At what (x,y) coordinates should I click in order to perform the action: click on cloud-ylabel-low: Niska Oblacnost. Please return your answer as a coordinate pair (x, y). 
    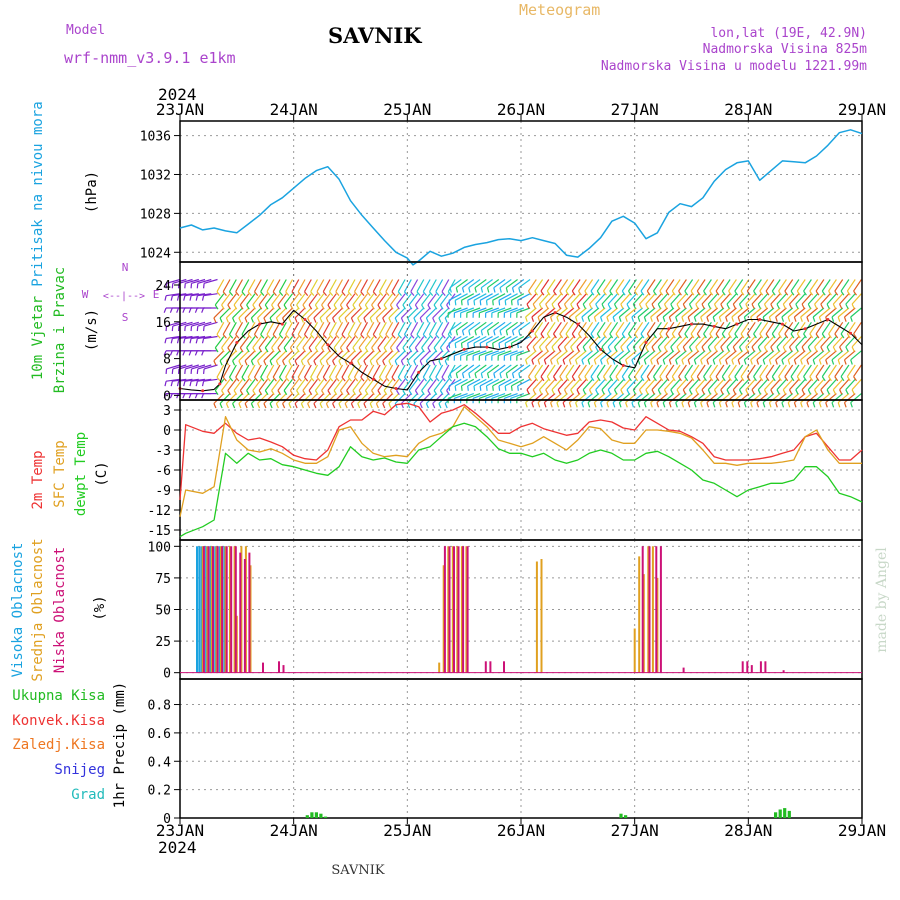
    Looking at the image, I should click on (60, 610).